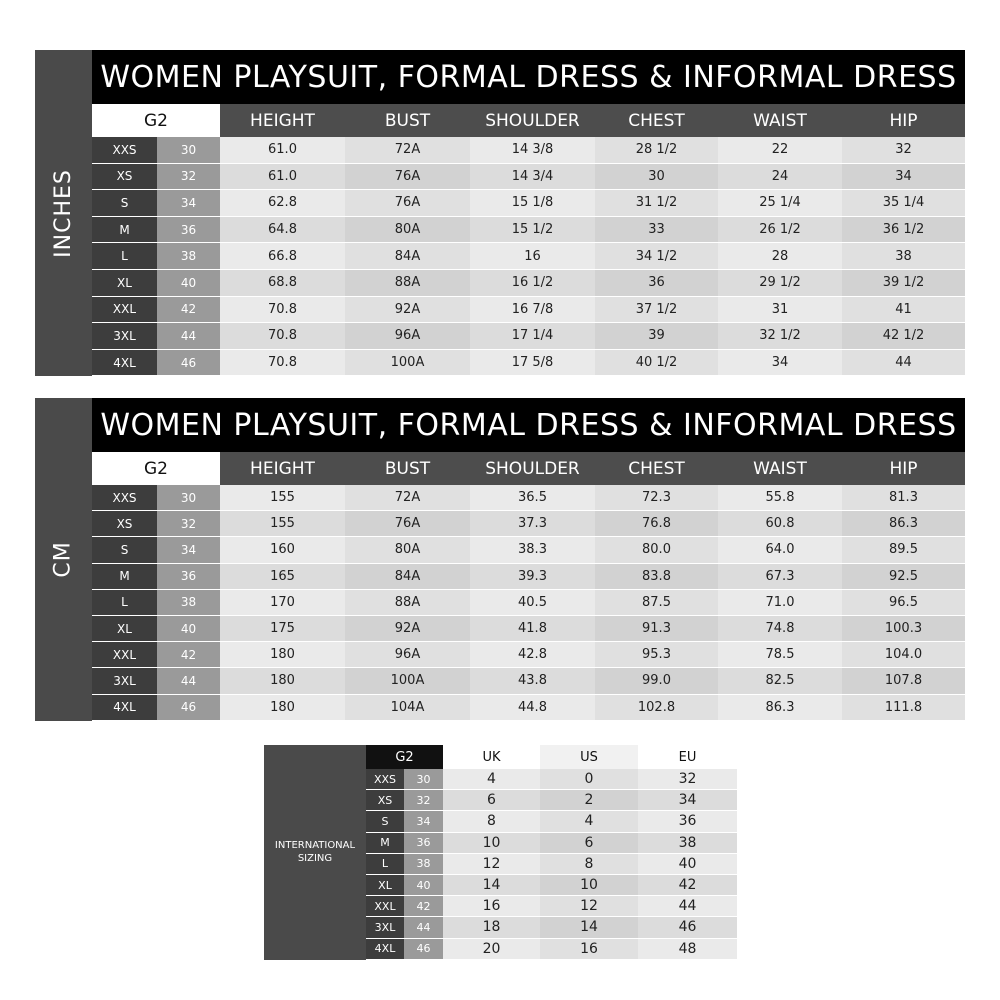 The width and height of the screenshot is (1000, 1000). I want to click on table-cell: 83.8, so click(656, 576).